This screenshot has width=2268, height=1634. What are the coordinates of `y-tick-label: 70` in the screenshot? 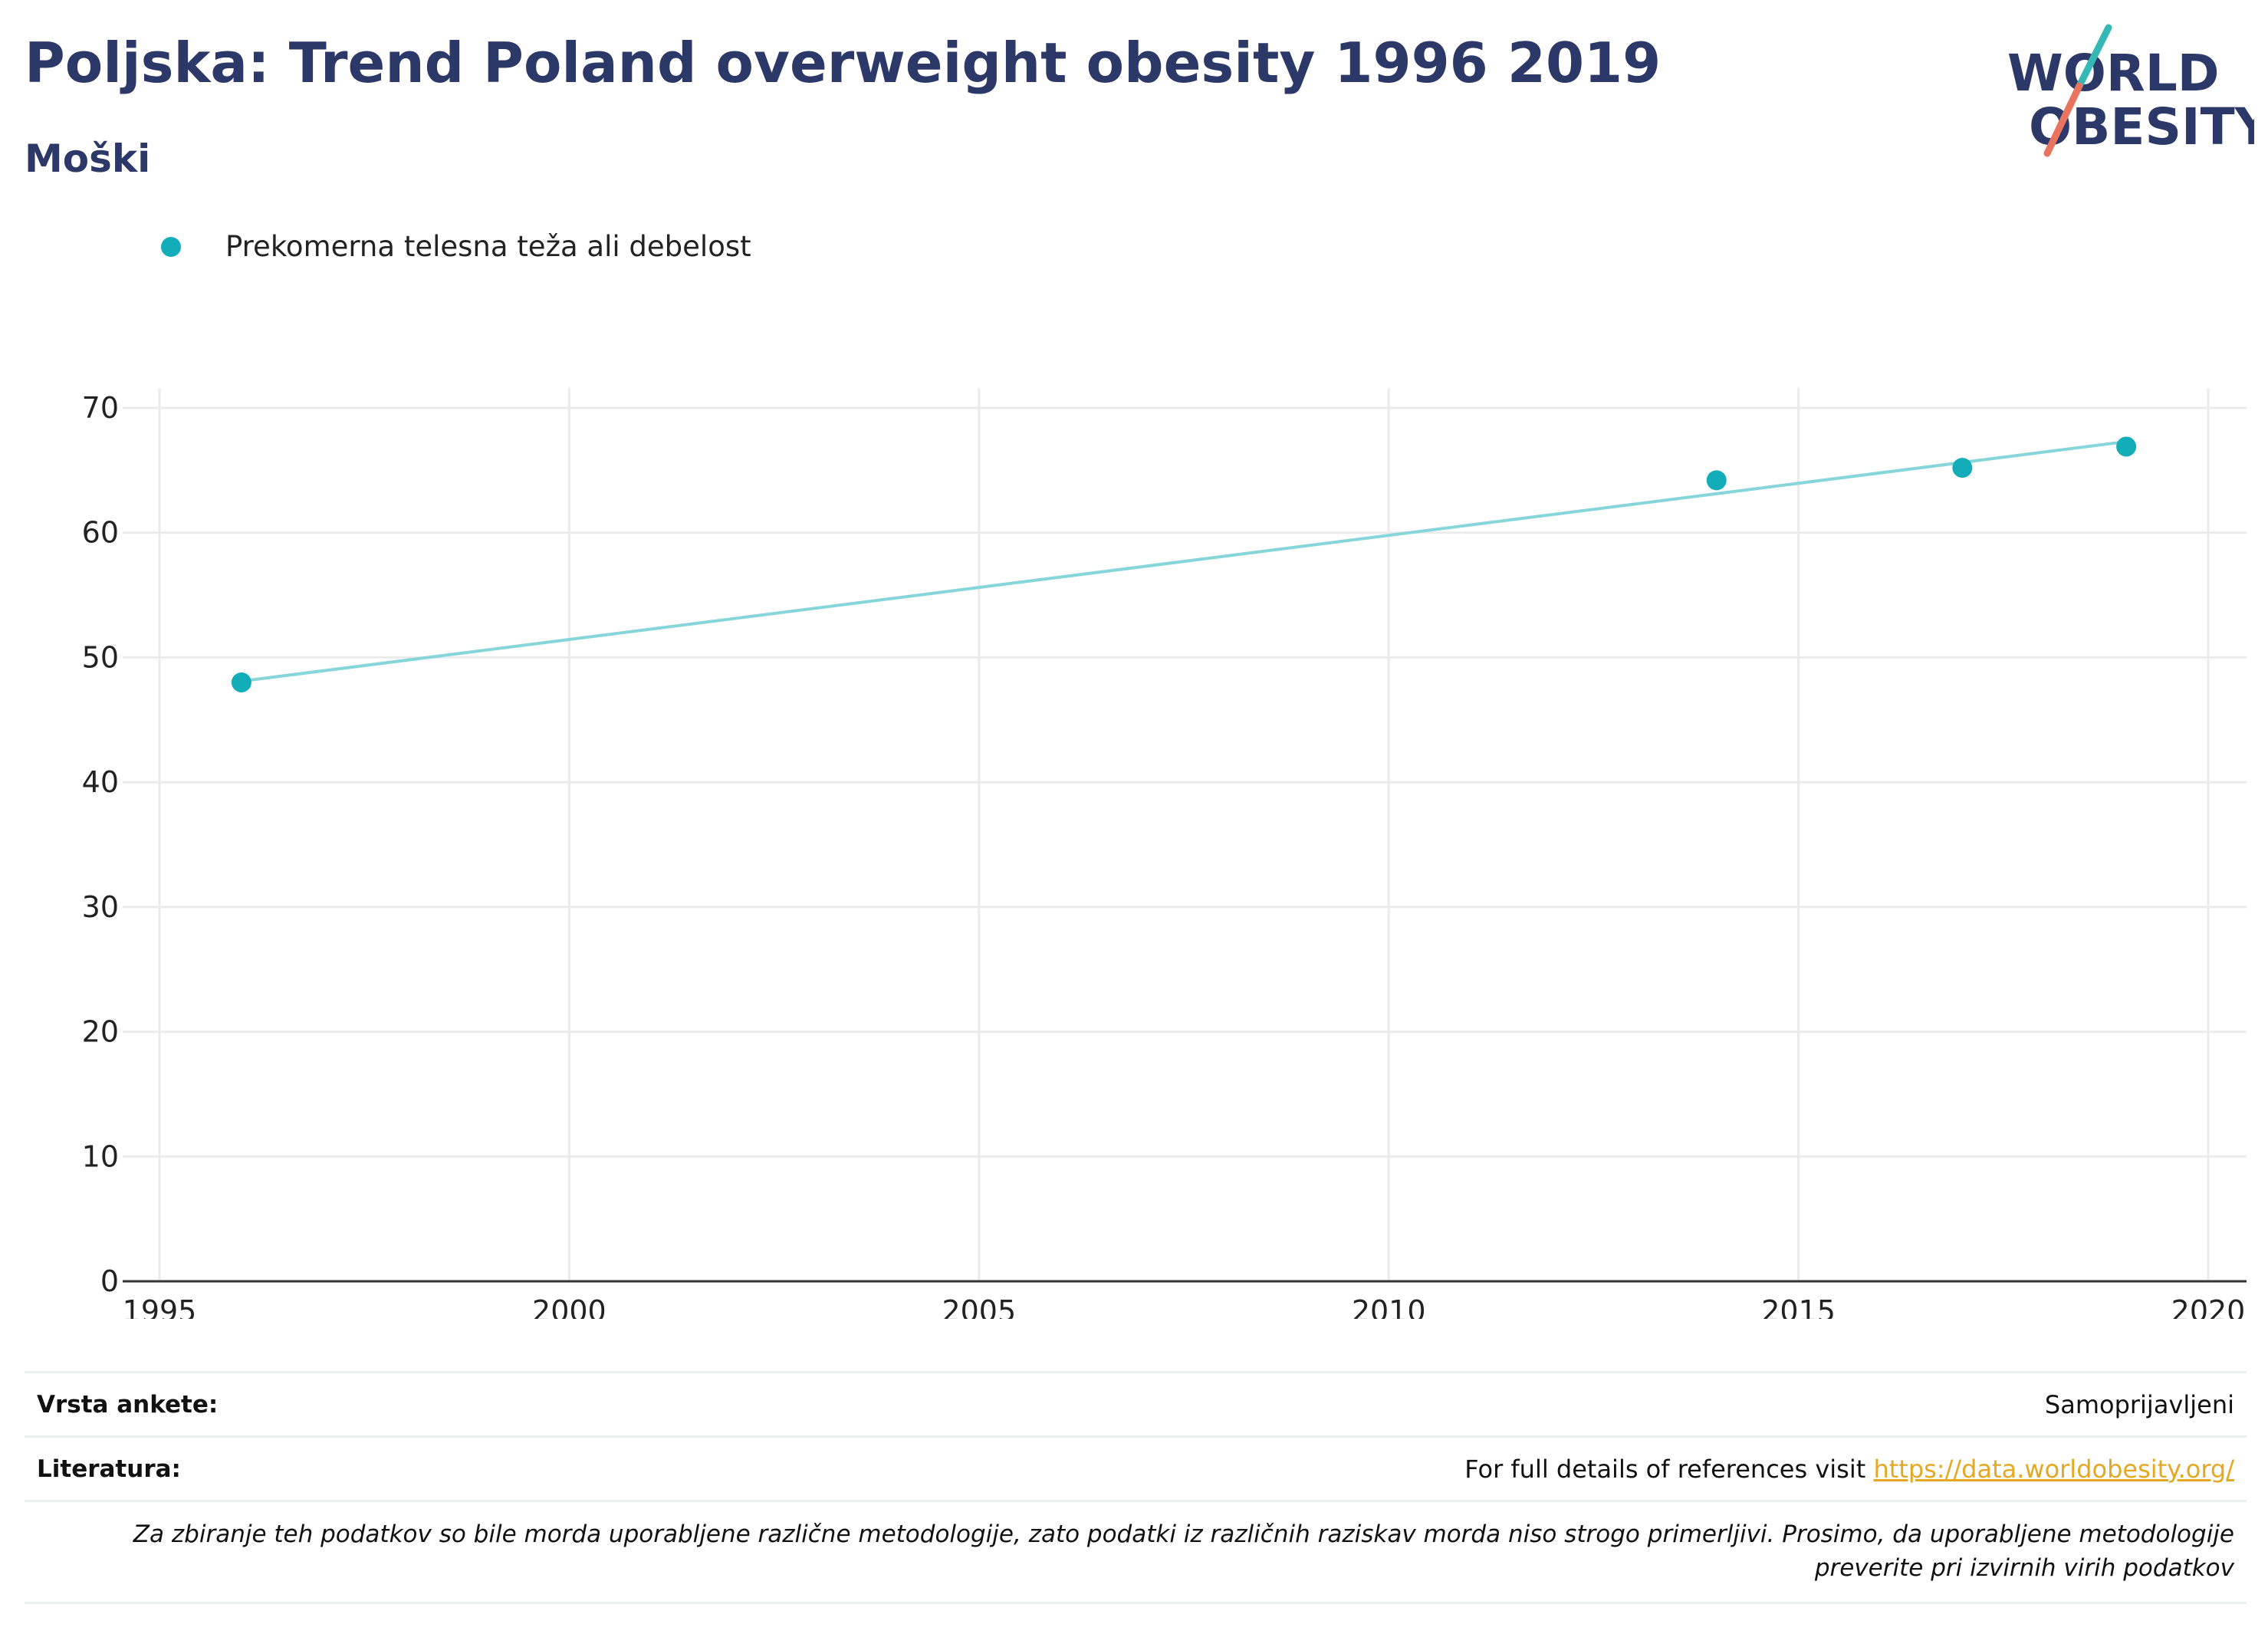 It's located at (100, 408).